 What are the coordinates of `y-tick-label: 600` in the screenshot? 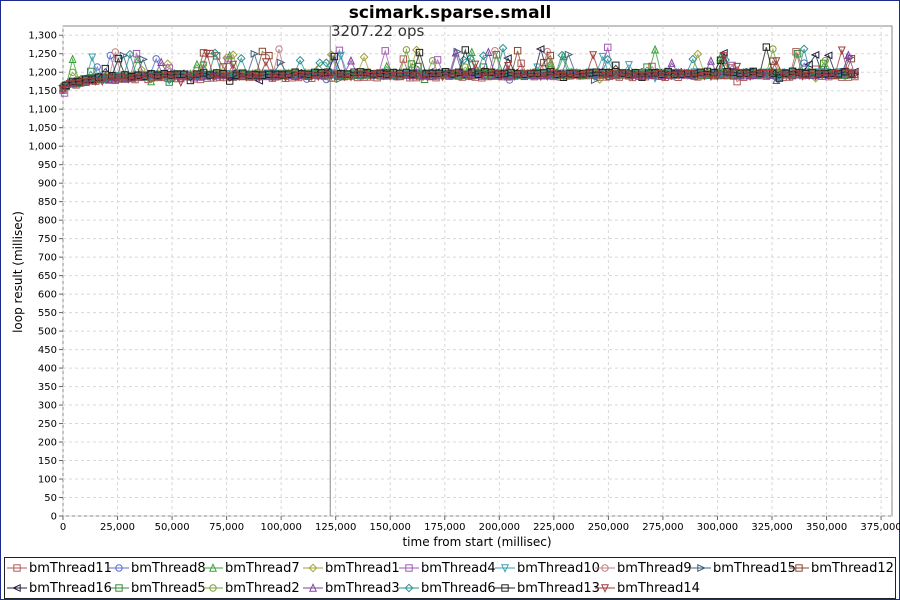 It's located at (47, 295).